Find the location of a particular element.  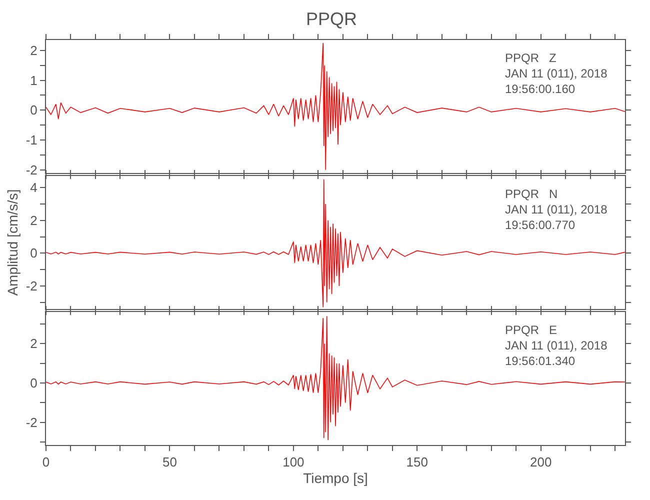

x-tick-label: 200 is located at coordinates (541, 462).